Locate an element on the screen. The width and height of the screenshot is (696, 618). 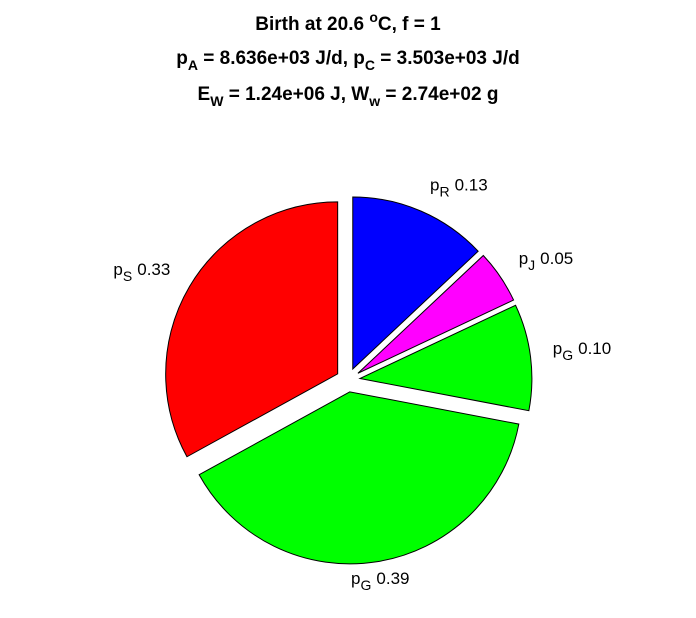
slice-label: pG 0.39 is located at coordinates (380, 581).